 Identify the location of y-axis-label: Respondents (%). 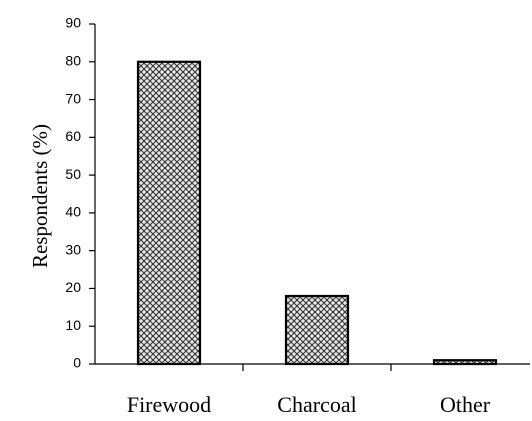
(40, 196).